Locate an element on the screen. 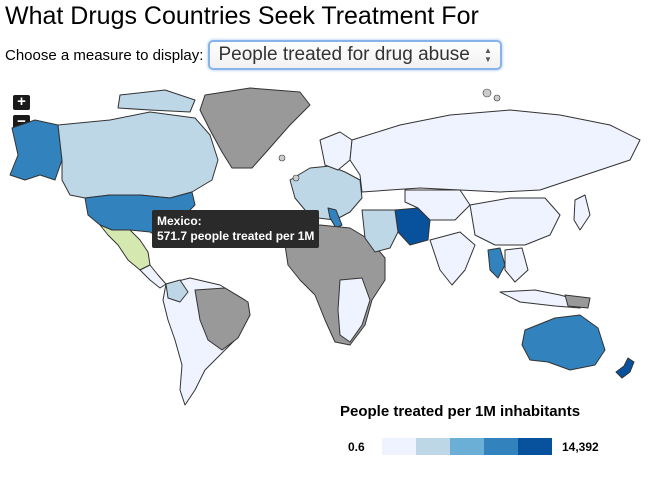 Image resolution: width=650 pixels, height=479 pixels. country-canada is located at coordinates (138, 155).